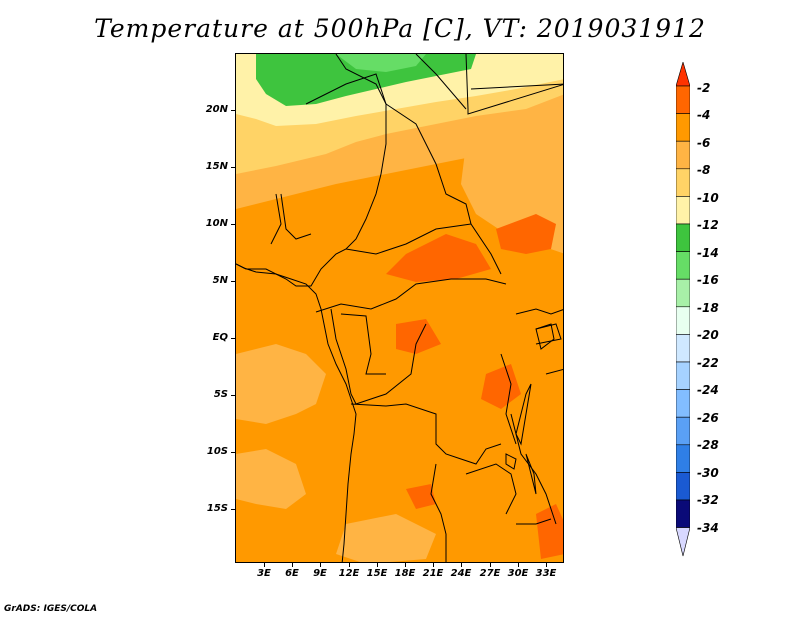 This screenshot has width=800, height=618. What do you see at coordinates (518, 573) in the screenshot?
I see `xtick-30e: 30E` at bounding box center [518, 573].